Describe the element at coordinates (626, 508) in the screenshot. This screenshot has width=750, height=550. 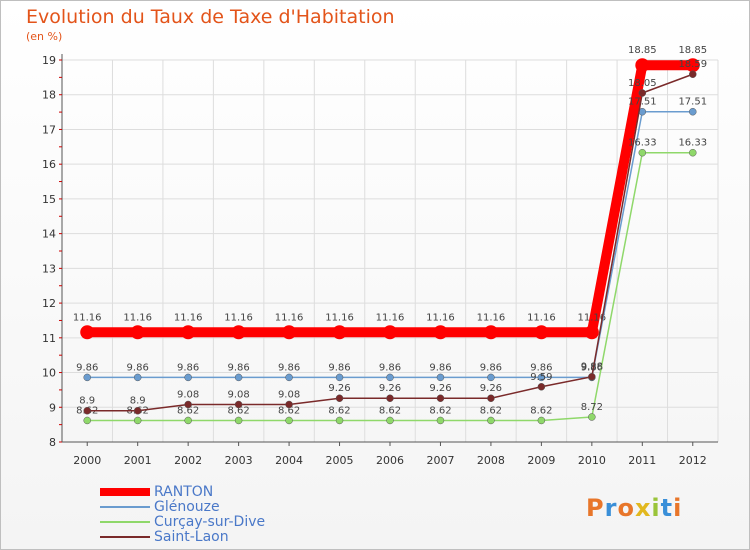
I see `logo-letter: o` at that location.